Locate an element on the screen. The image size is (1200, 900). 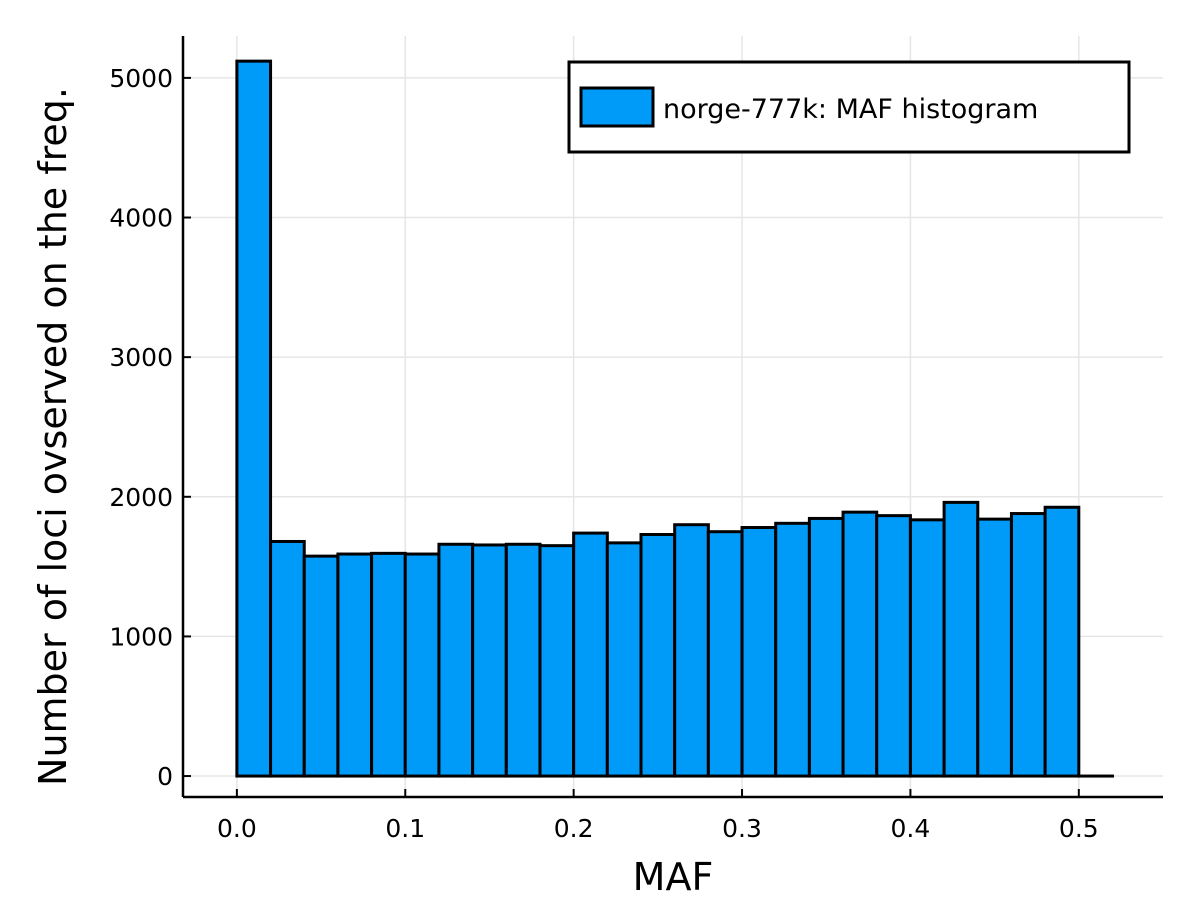
x-tick-label: 0.4 is located at coordinates (911, 828).